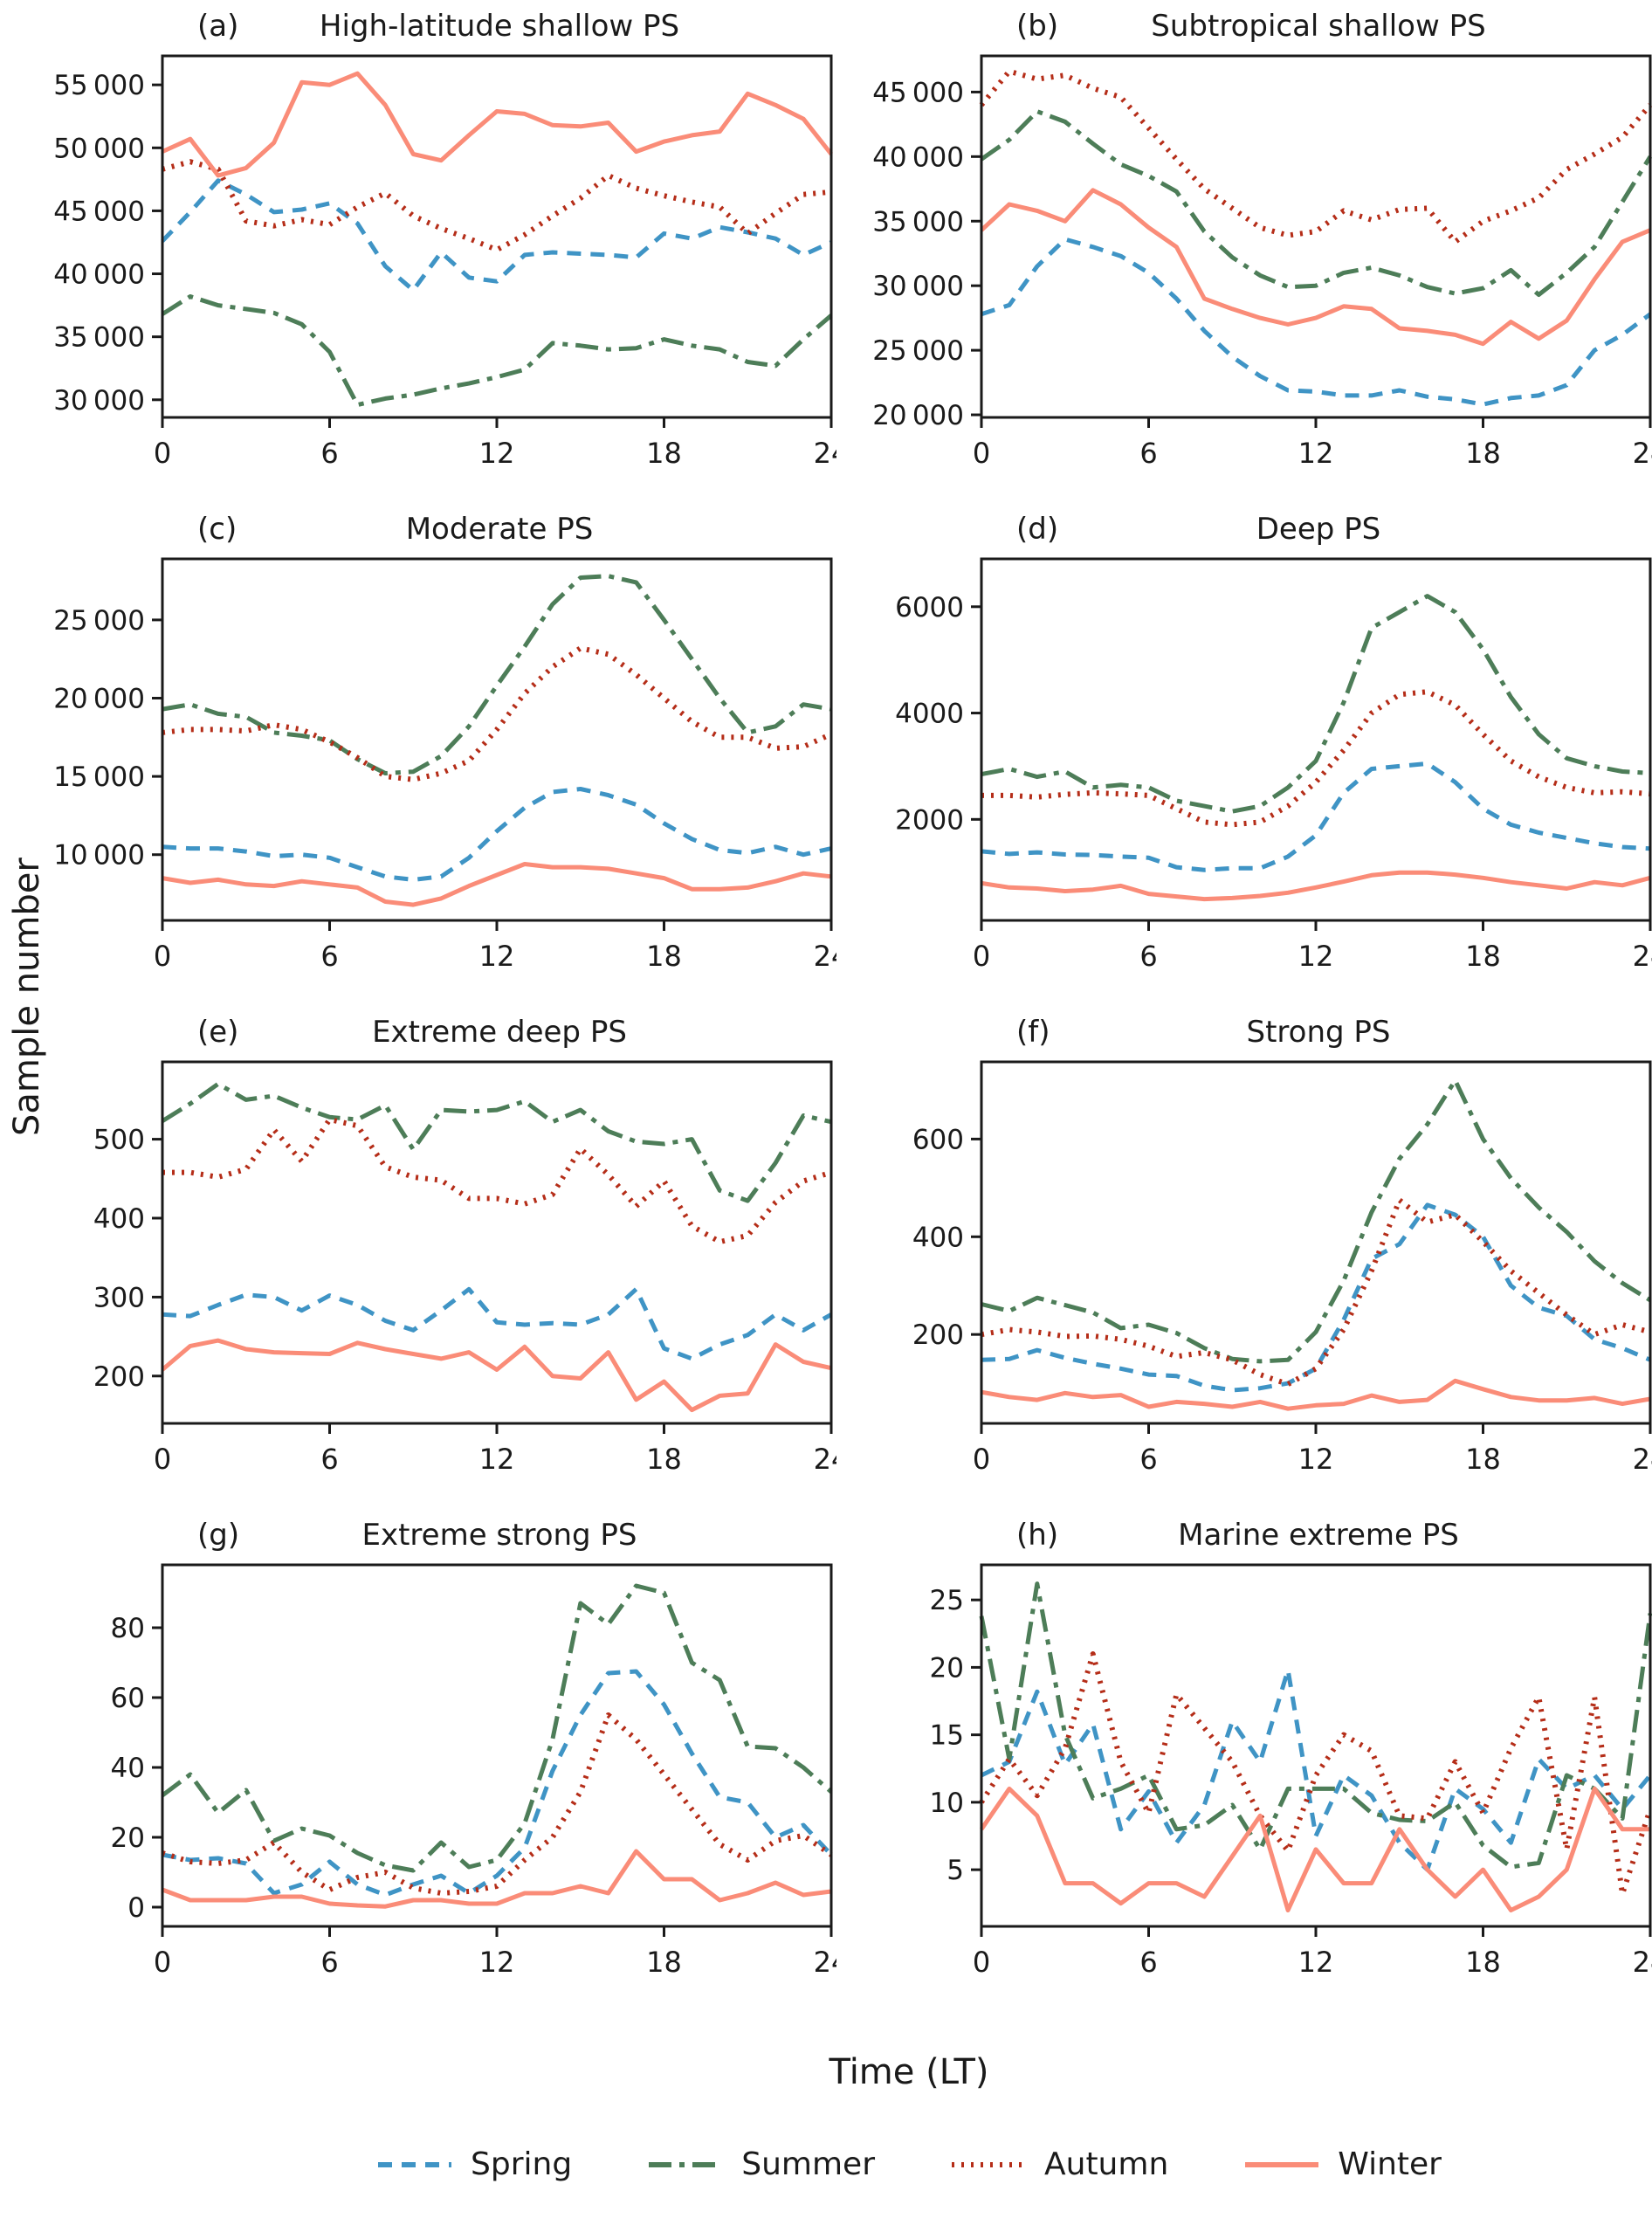 Image resolution: width=1652 pixels, height=2232 pixels. Describe the element at coordinates (99, 855) in the screenshot. I see `y-tick-label: 10 000` at that location.